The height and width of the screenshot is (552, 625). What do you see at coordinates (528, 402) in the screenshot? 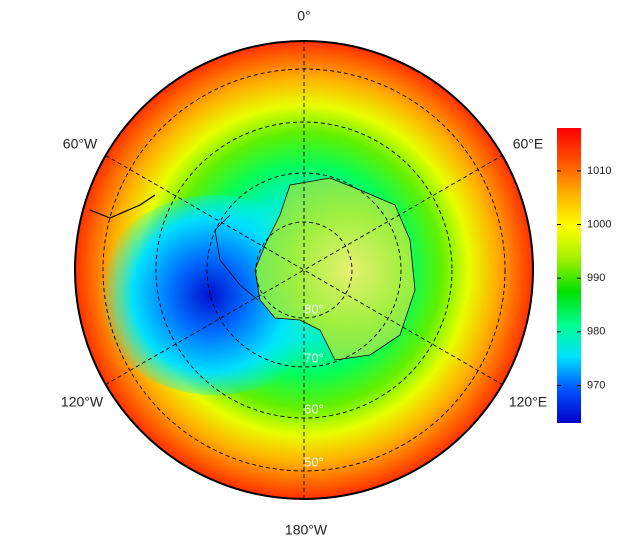
I see `lon-label: 120°E` at bounding box center [528, 402].